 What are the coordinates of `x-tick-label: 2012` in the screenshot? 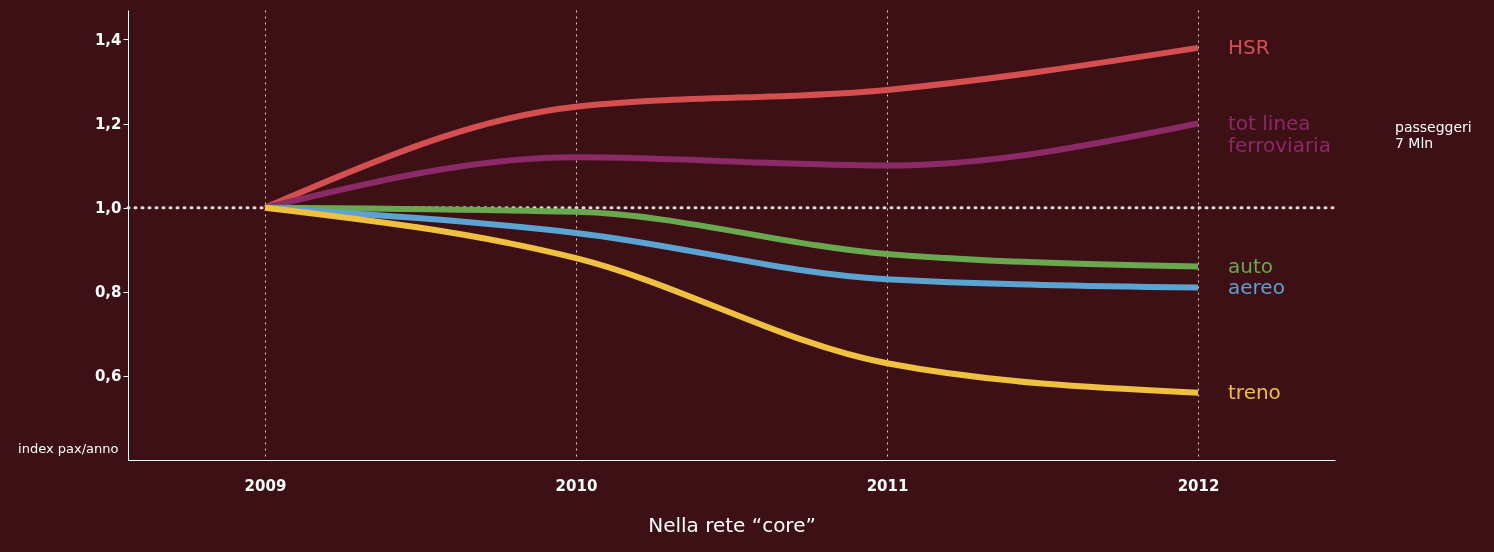 It's located at (1198, 485).